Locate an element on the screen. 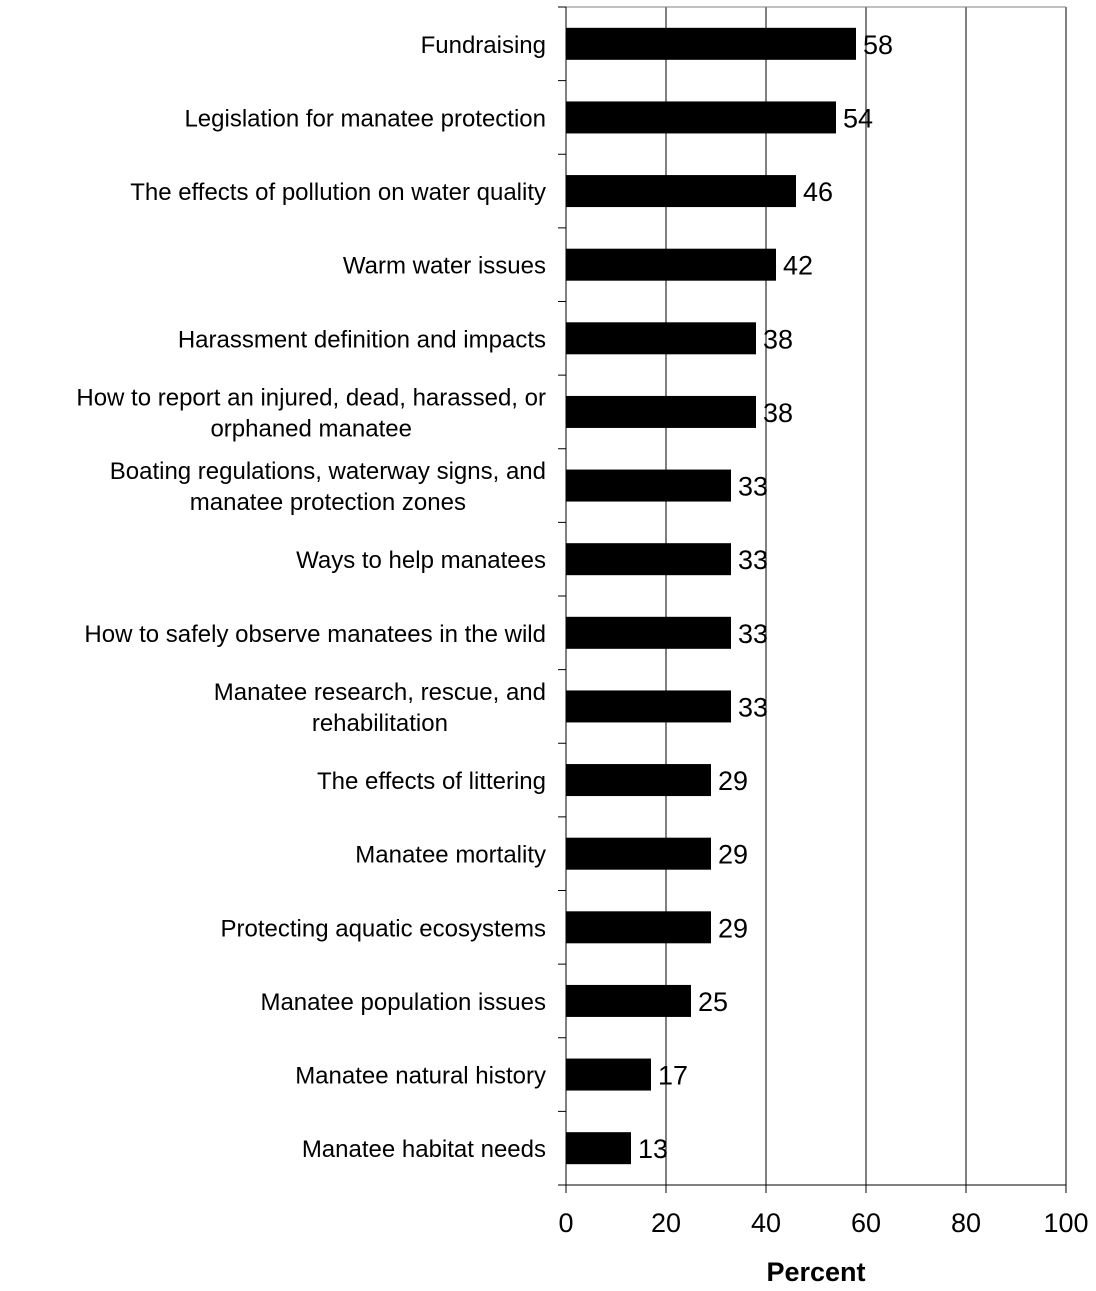  category-label-line: Ways to help manatees is located at coordinates (421, 560).